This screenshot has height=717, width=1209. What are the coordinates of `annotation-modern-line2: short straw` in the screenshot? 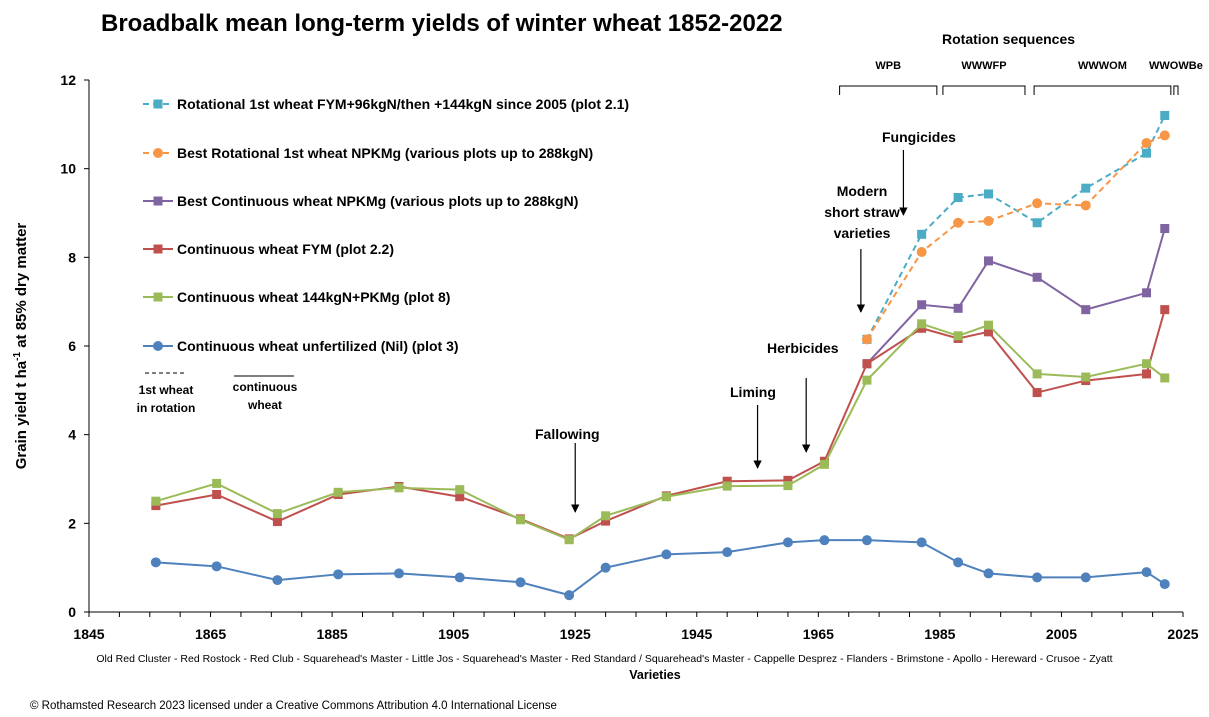 It's located at (862, 212).